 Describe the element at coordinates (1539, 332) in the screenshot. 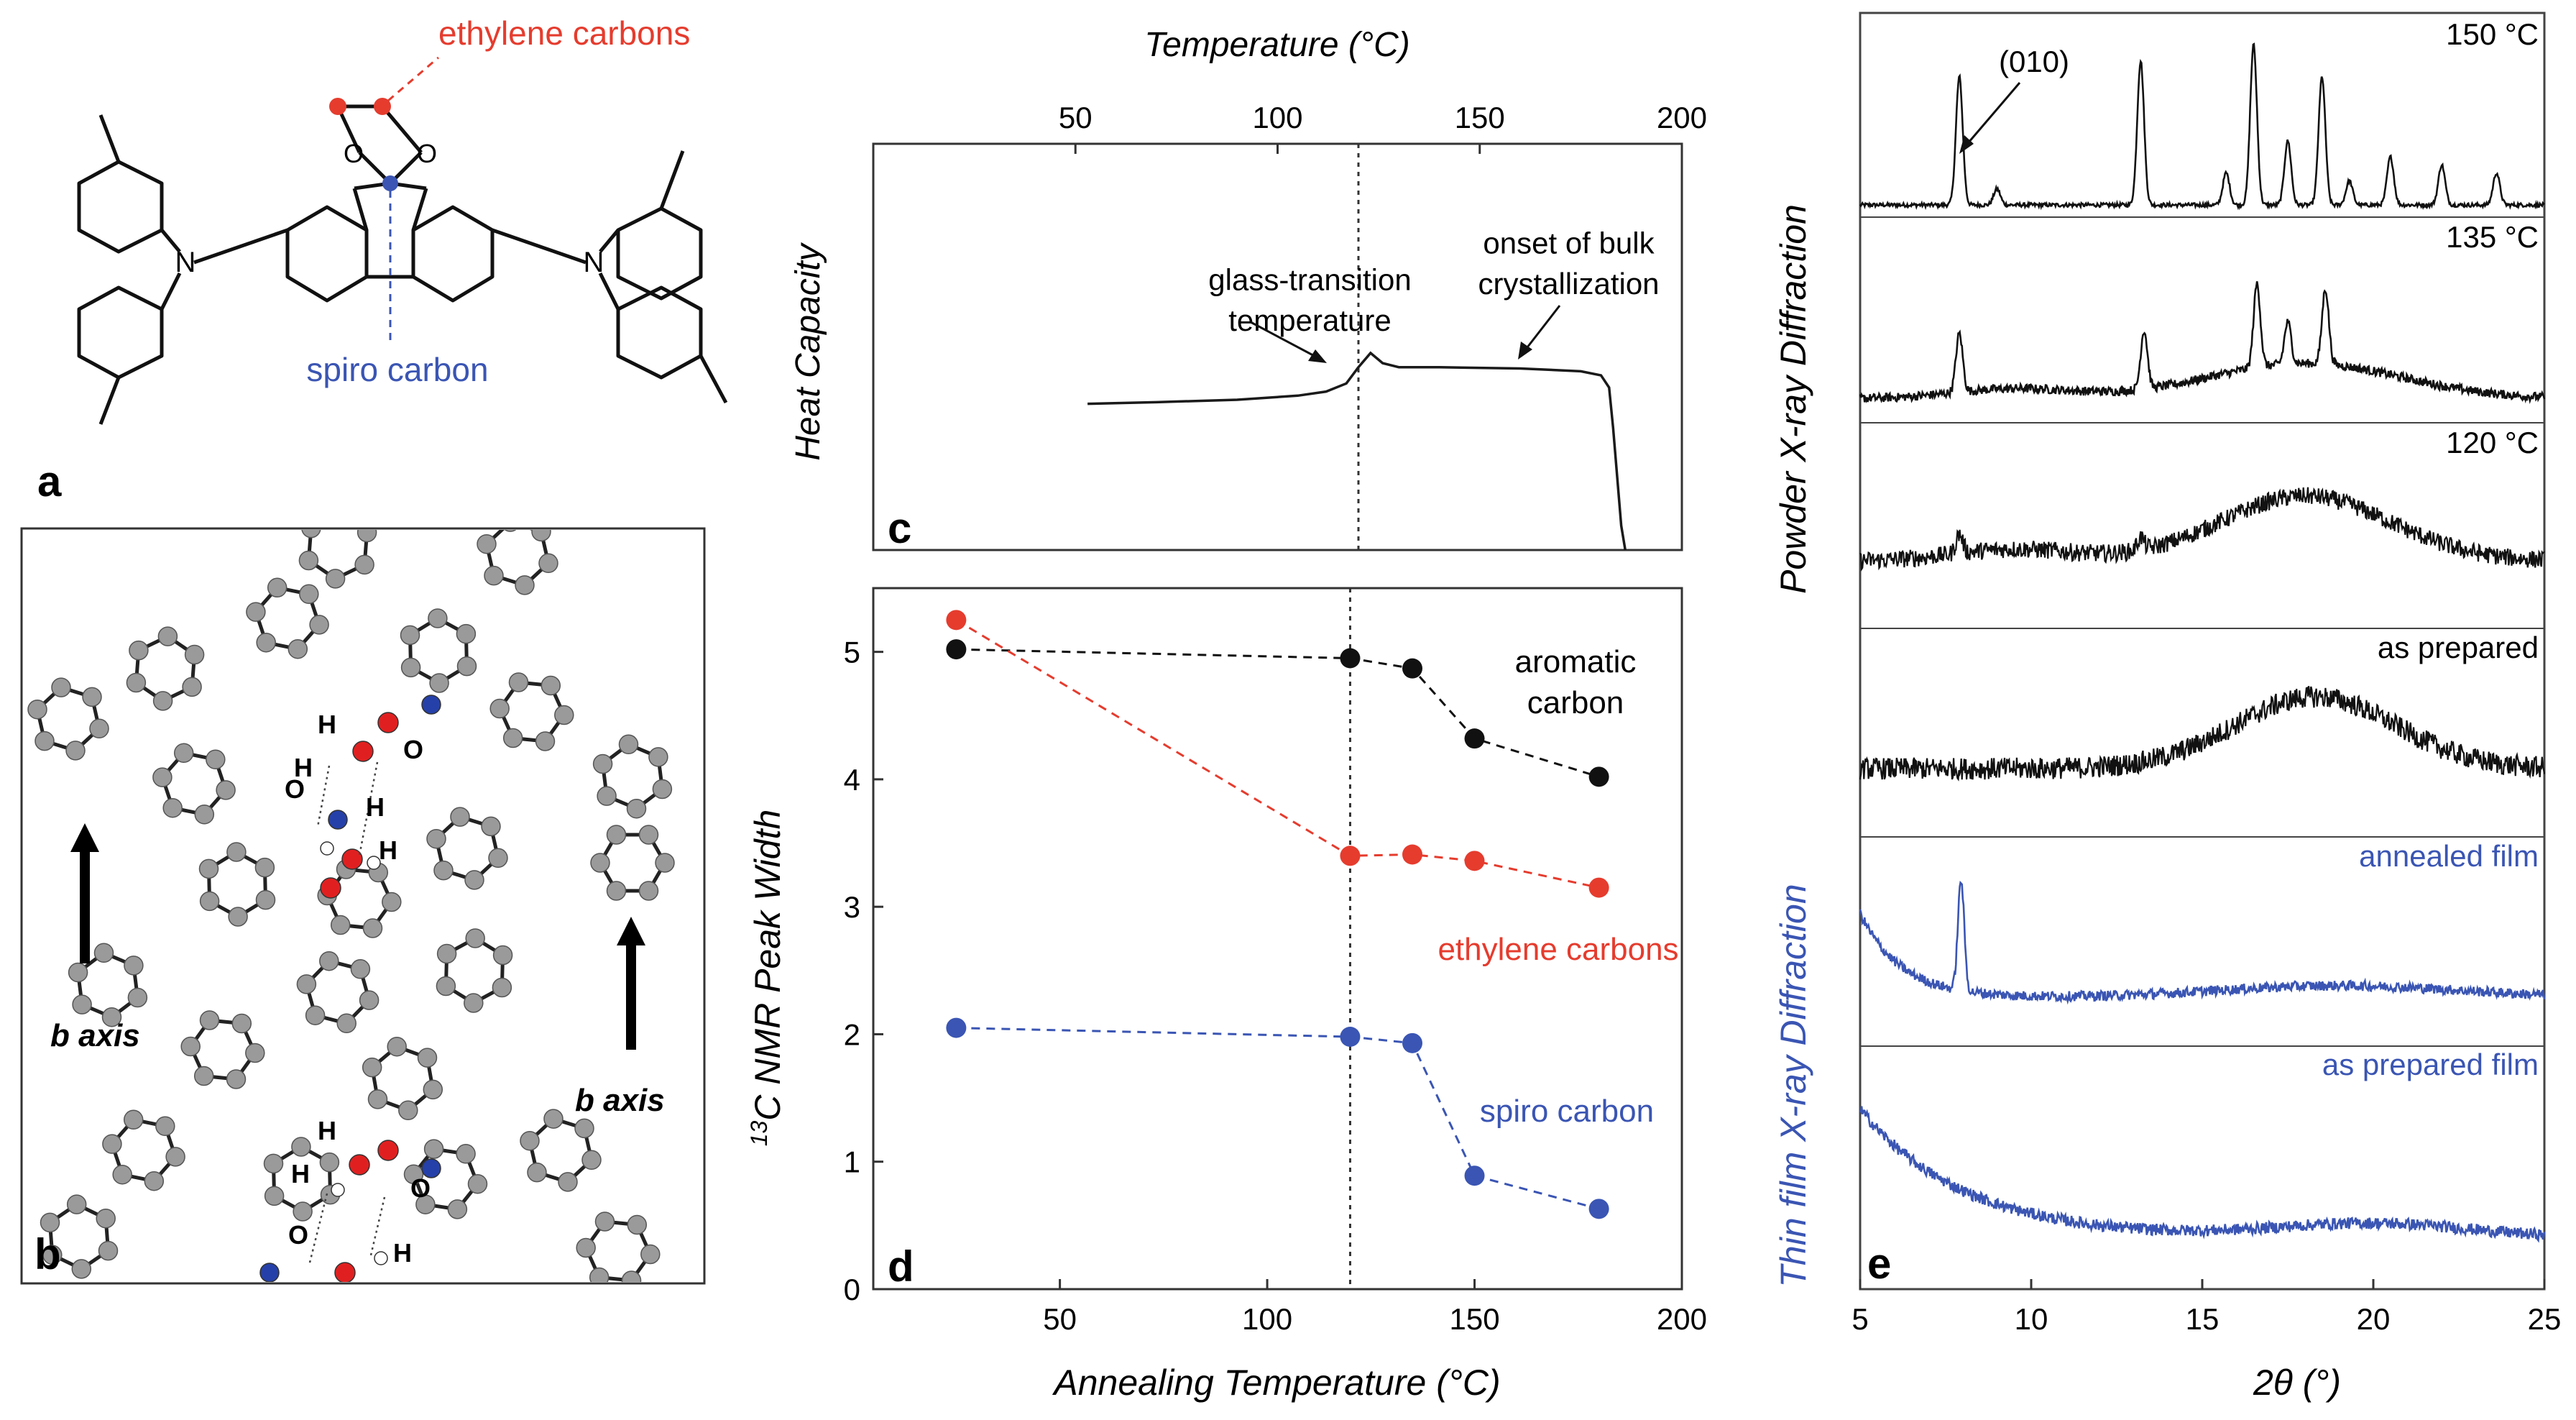

I see `crystallization-arrow` at that location.